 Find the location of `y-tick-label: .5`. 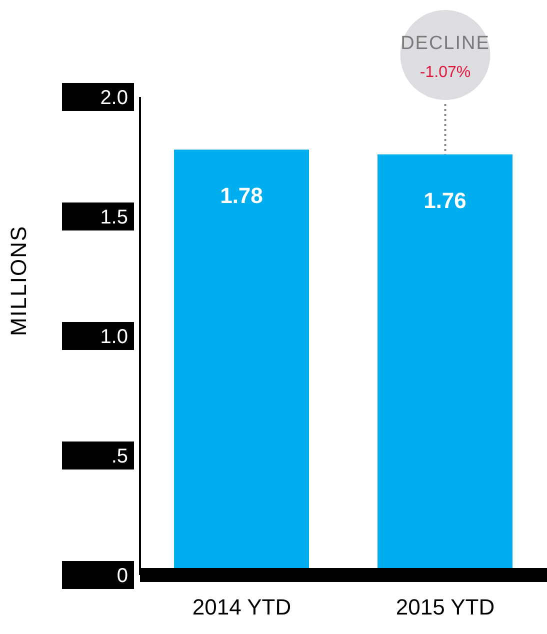

y-tick-label: .5 is located at coordinates (119, 457).